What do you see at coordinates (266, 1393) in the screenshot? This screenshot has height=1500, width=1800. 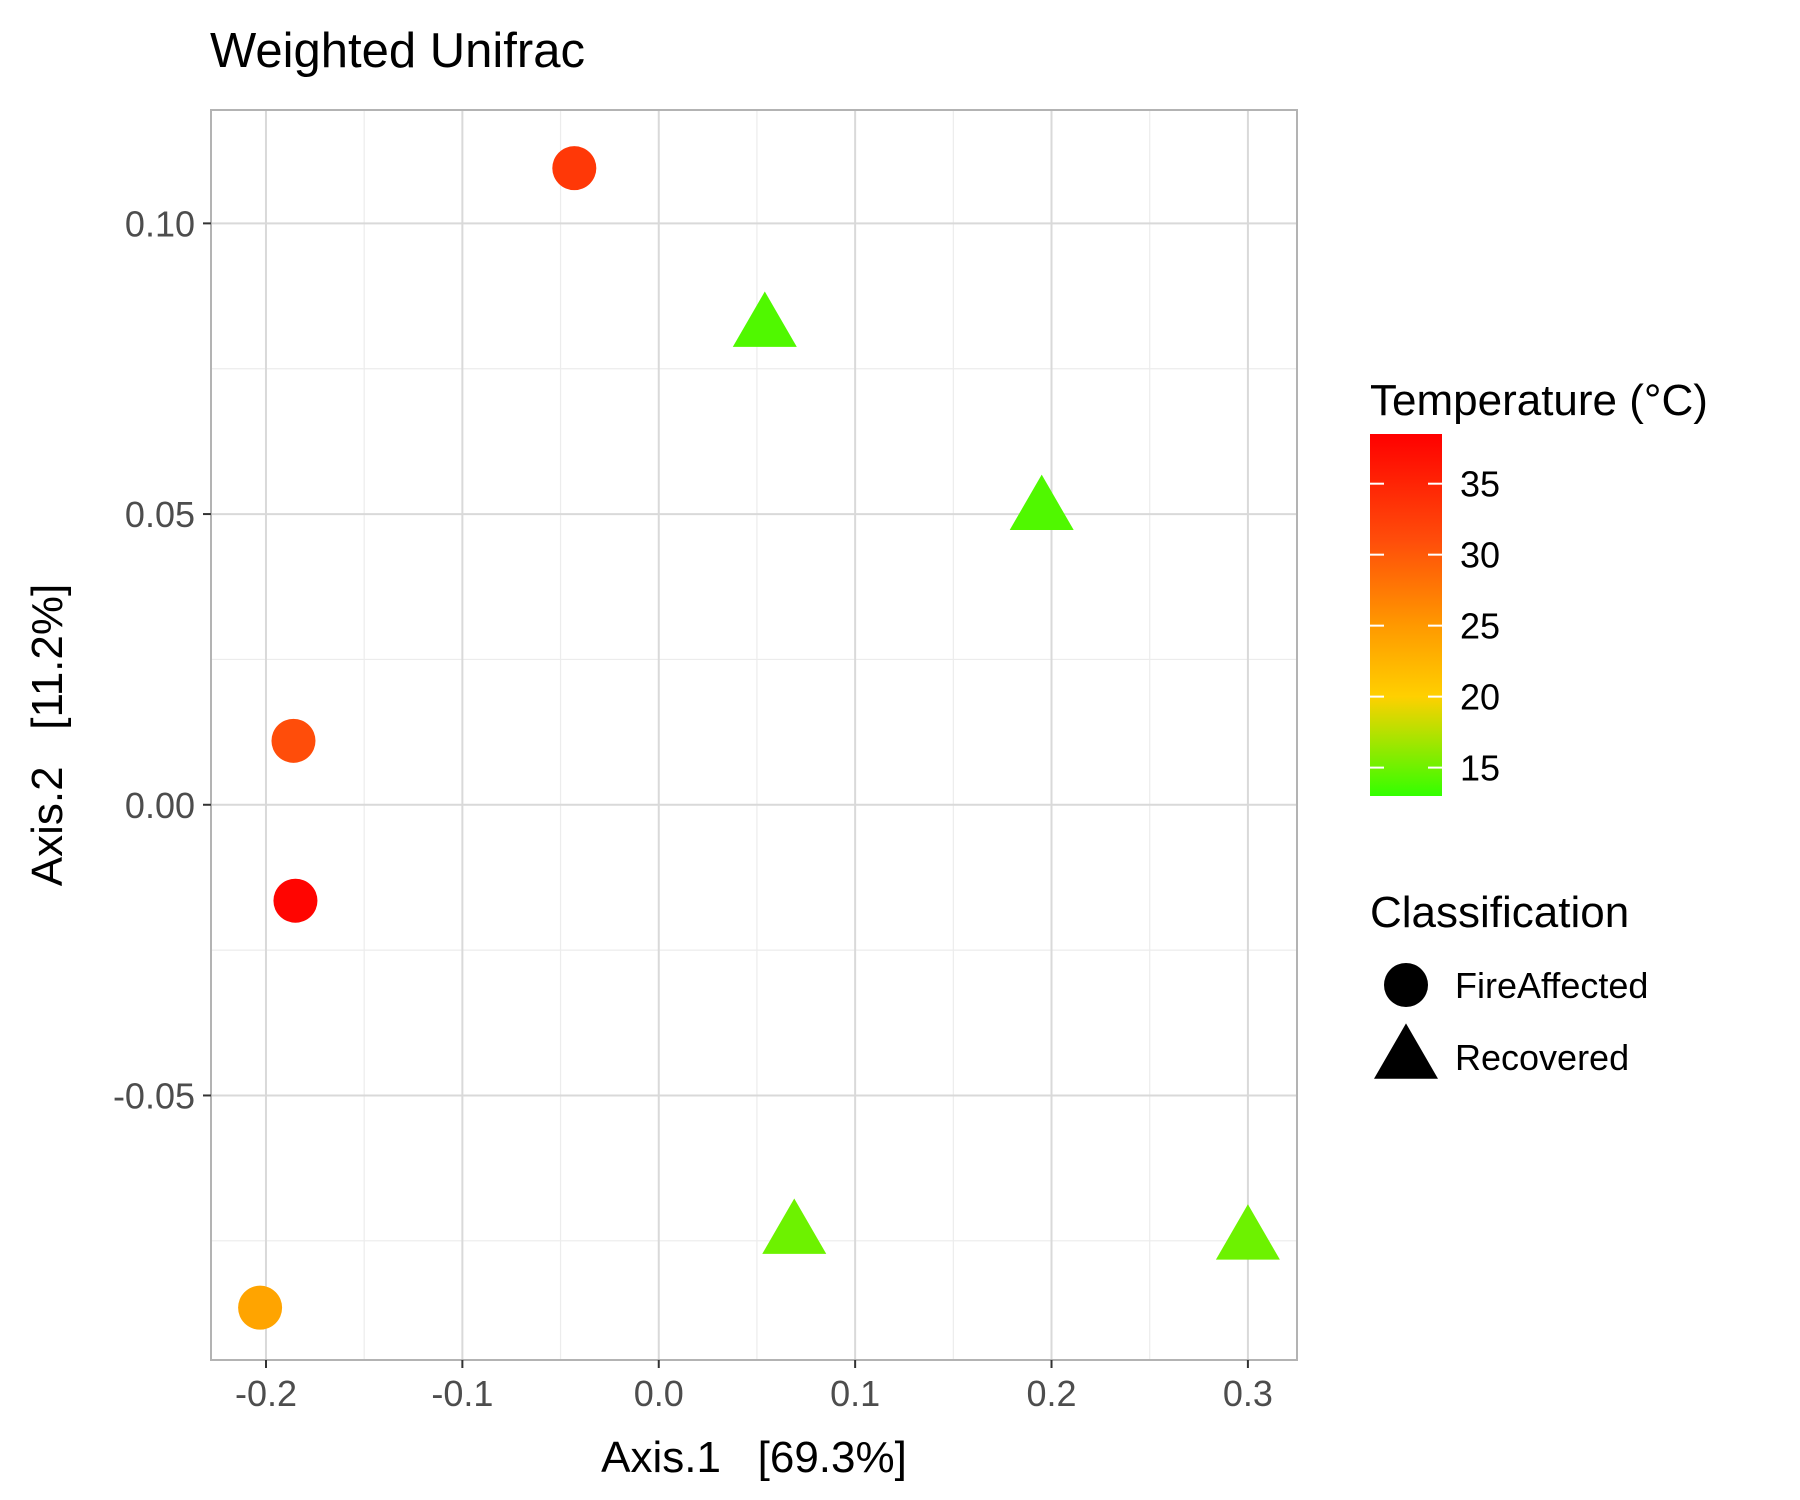 I see `x-tick-label: -0.2` at bounding box center [266, 1393].